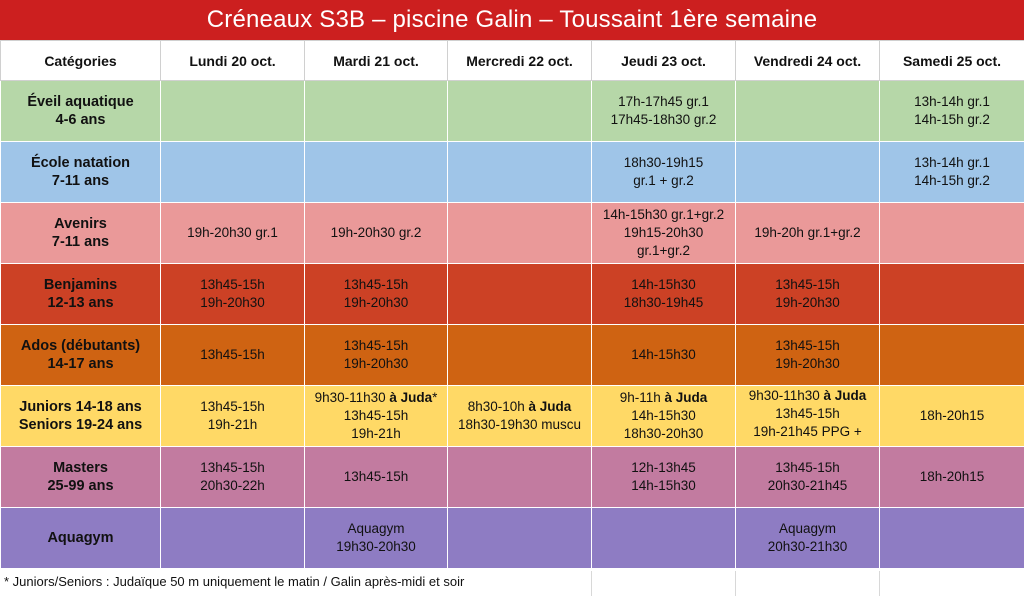 Image resolution: width=1024 pixels, height=596 pixels. Describe the element at coordinates (807, 528) in the screenshot. I see `slot-text: Aquagym` at that location.